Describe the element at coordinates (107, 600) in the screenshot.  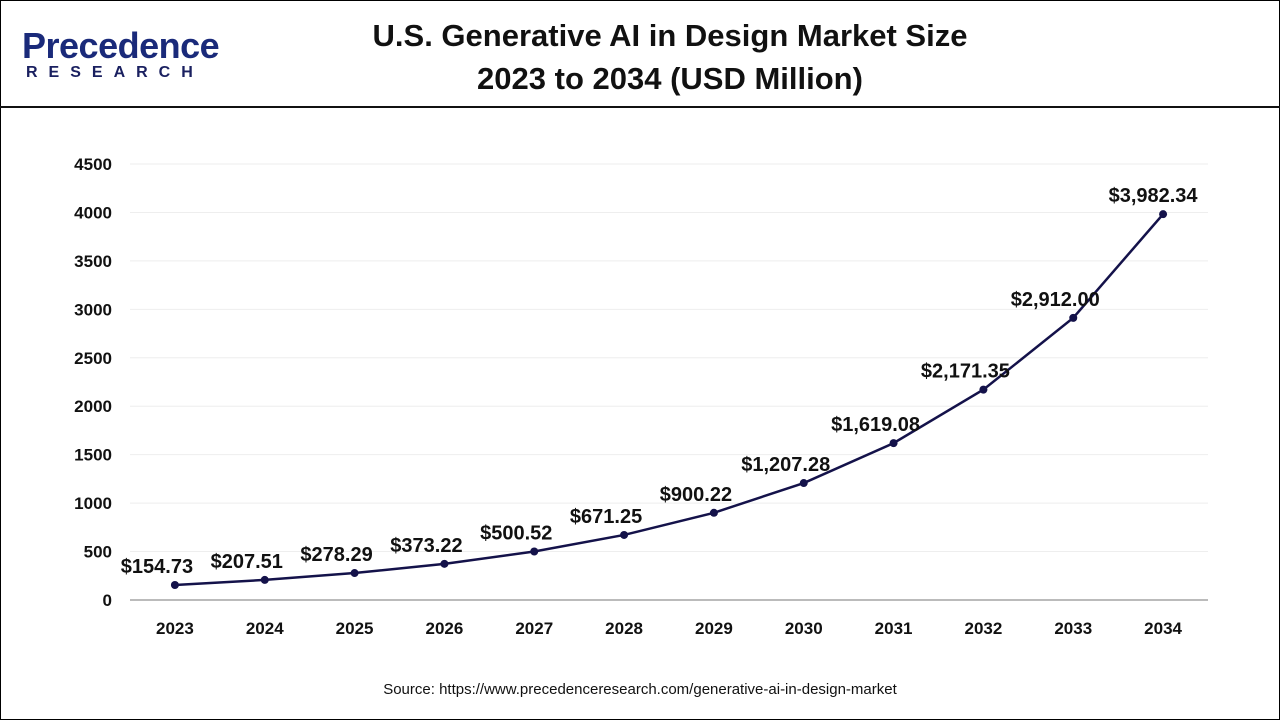
I see `y-tick-label: 0` at that location.